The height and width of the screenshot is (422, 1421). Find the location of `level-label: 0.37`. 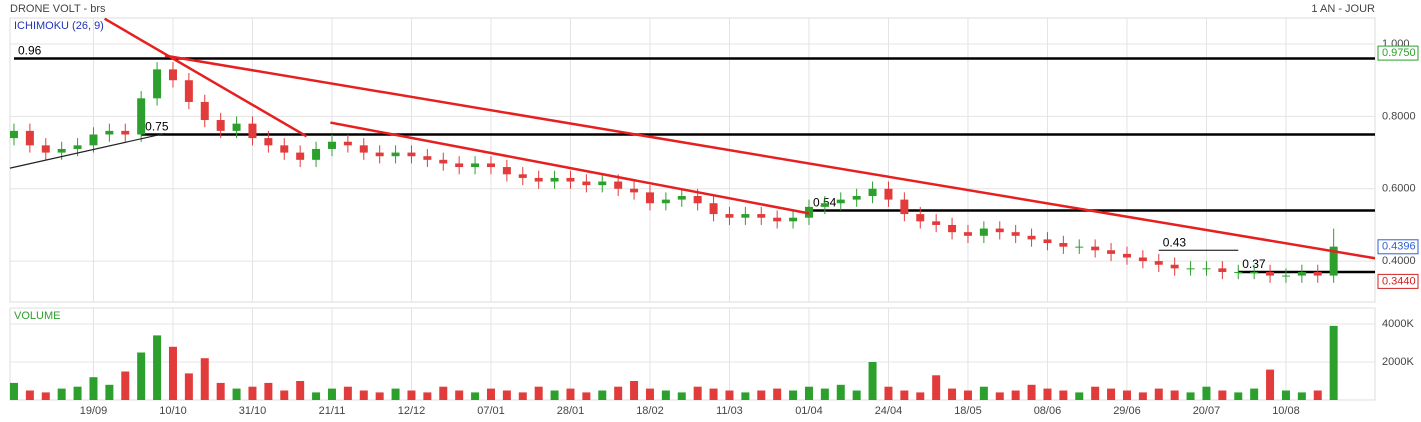

level-label: 0.37 is located at coordinates (1254, 264).